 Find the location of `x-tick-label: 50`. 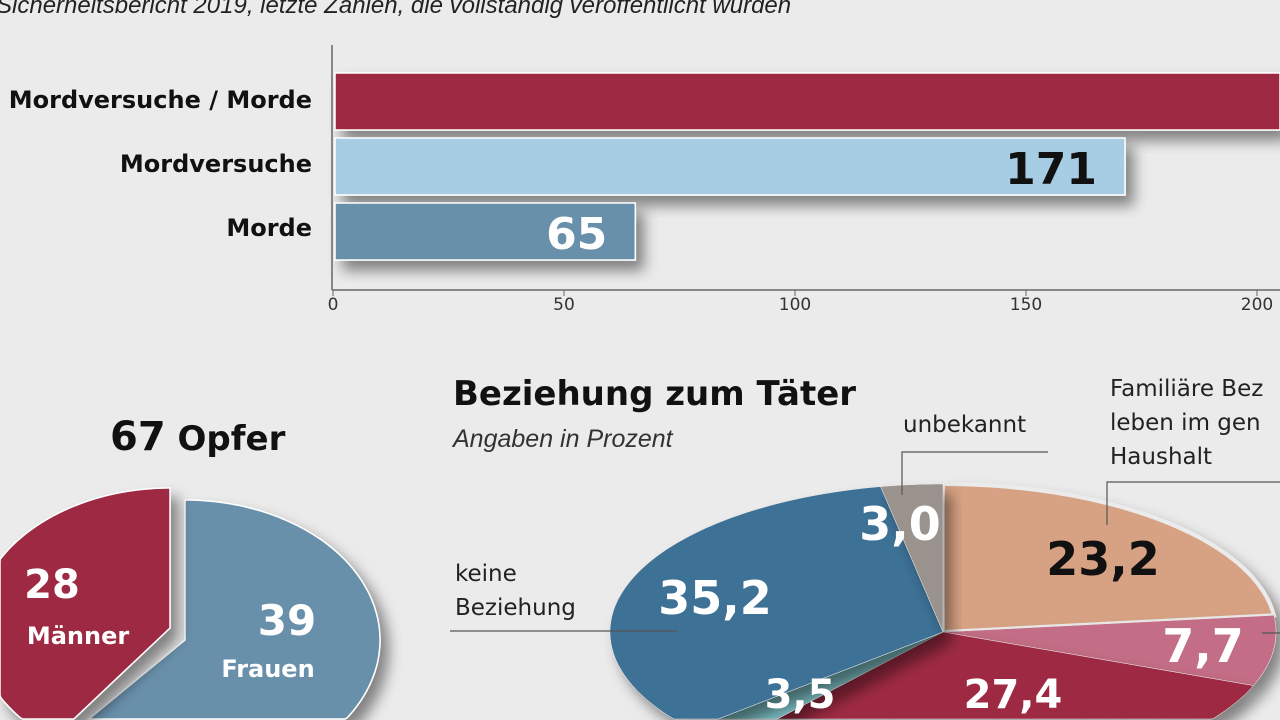

x-tick-label: 50 is located at coordinates (564, 305).